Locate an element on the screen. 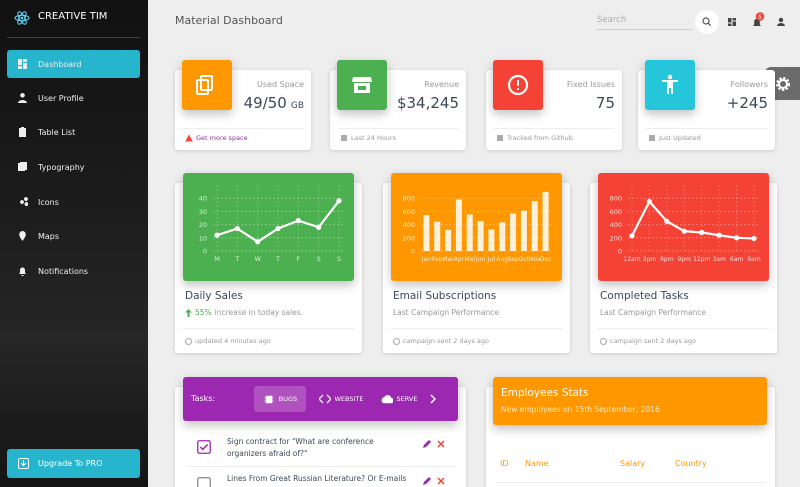 Image resolution: width=800 pixels, height=487 pixels. dashboard-icon is located at coordinates (732, 22).